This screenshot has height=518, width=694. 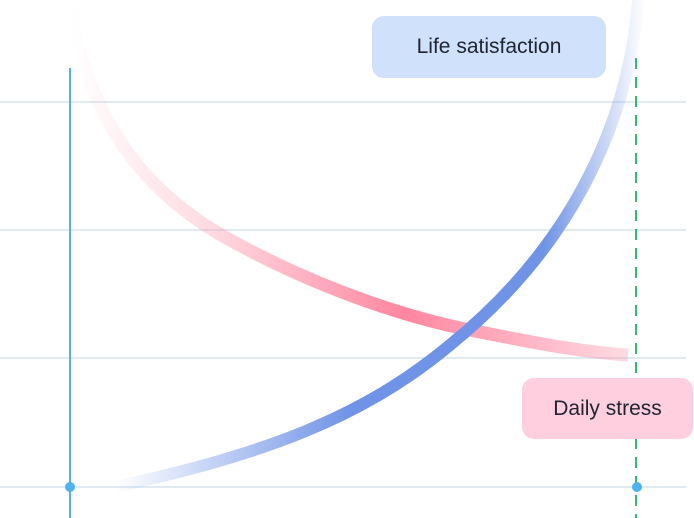 What do you see at coordinates (607, 408) in the screenshot?
I see `daily-stress-label: Daily stress` at bounding box center [607, 408].